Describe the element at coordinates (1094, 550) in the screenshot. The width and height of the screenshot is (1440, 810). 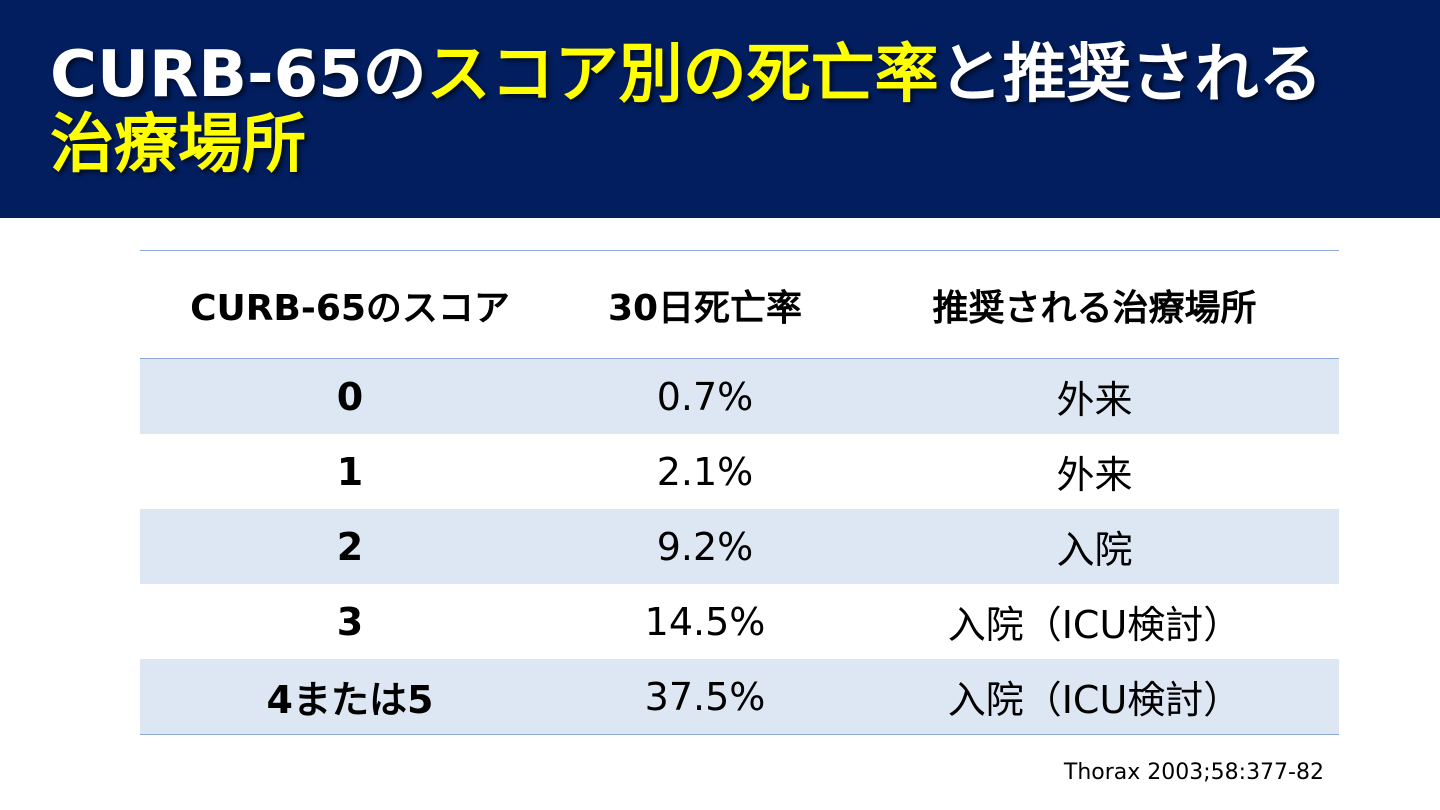
I see `treatment-place-cell: 入院` at that location.